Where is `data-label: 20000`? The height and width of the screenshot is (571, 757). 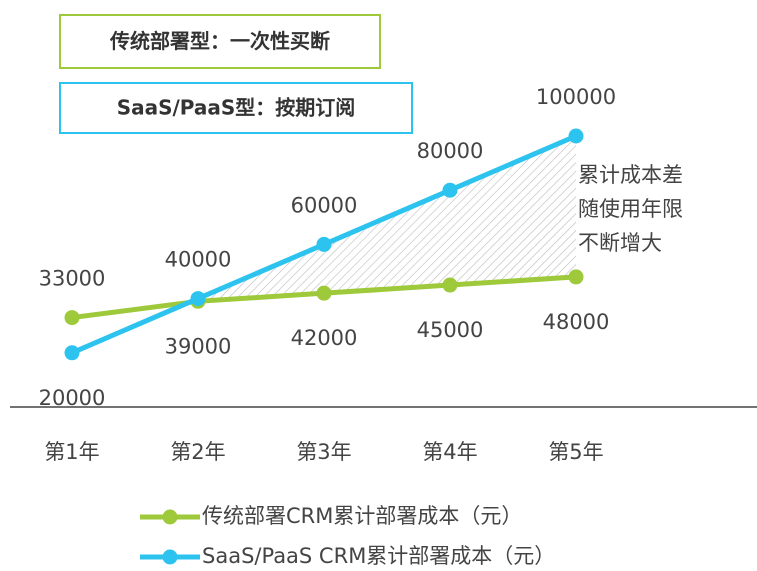 data-label: 20000 is located at coordinates (72, 398).